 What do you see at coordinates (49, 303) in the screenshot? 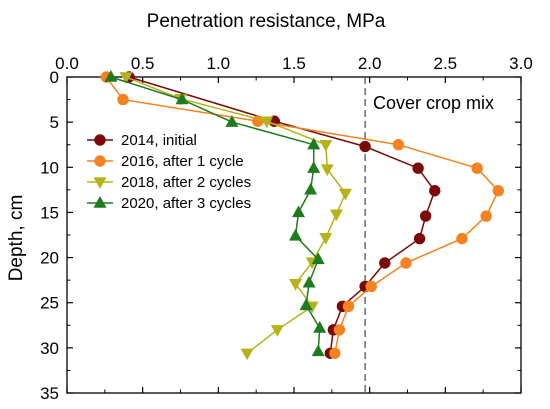
I see `y-tick-label: 25` at bounding box center [49, 303].